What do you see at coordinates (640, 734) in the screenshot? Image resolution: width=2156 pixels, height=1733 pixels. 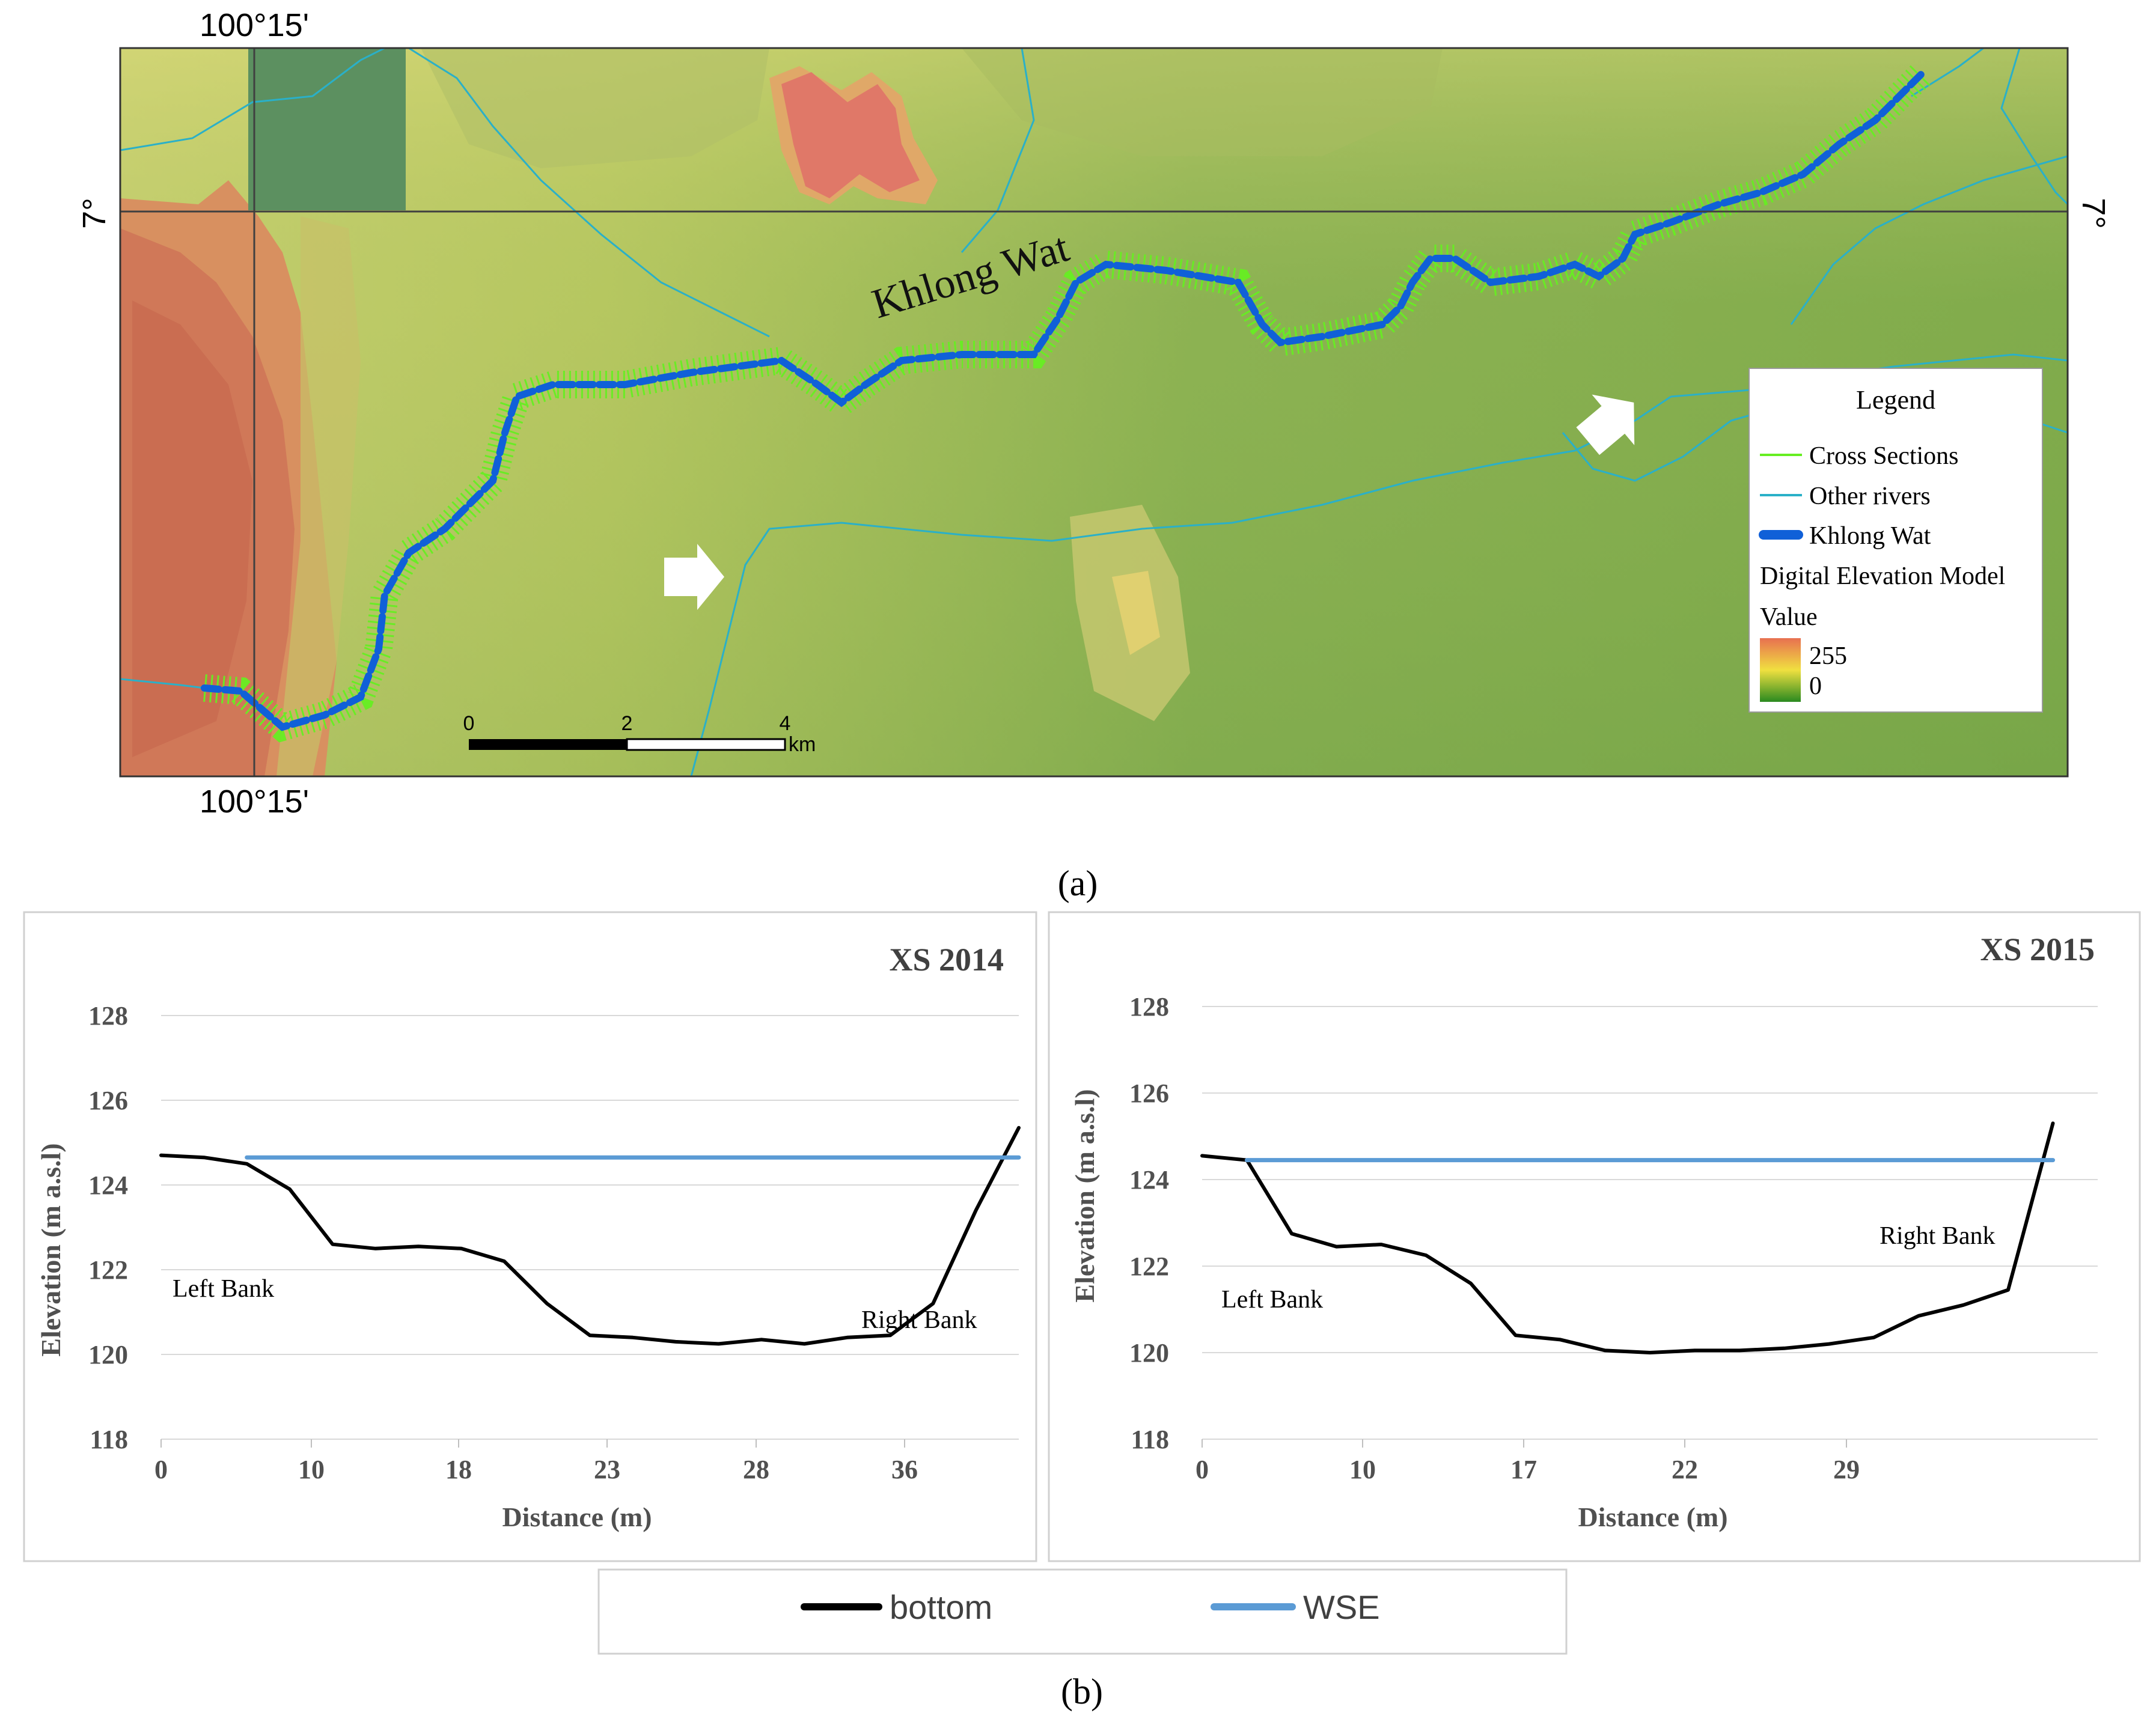 I see `scale-bar: 0 2 4 km` at bounding box center [640, 734].